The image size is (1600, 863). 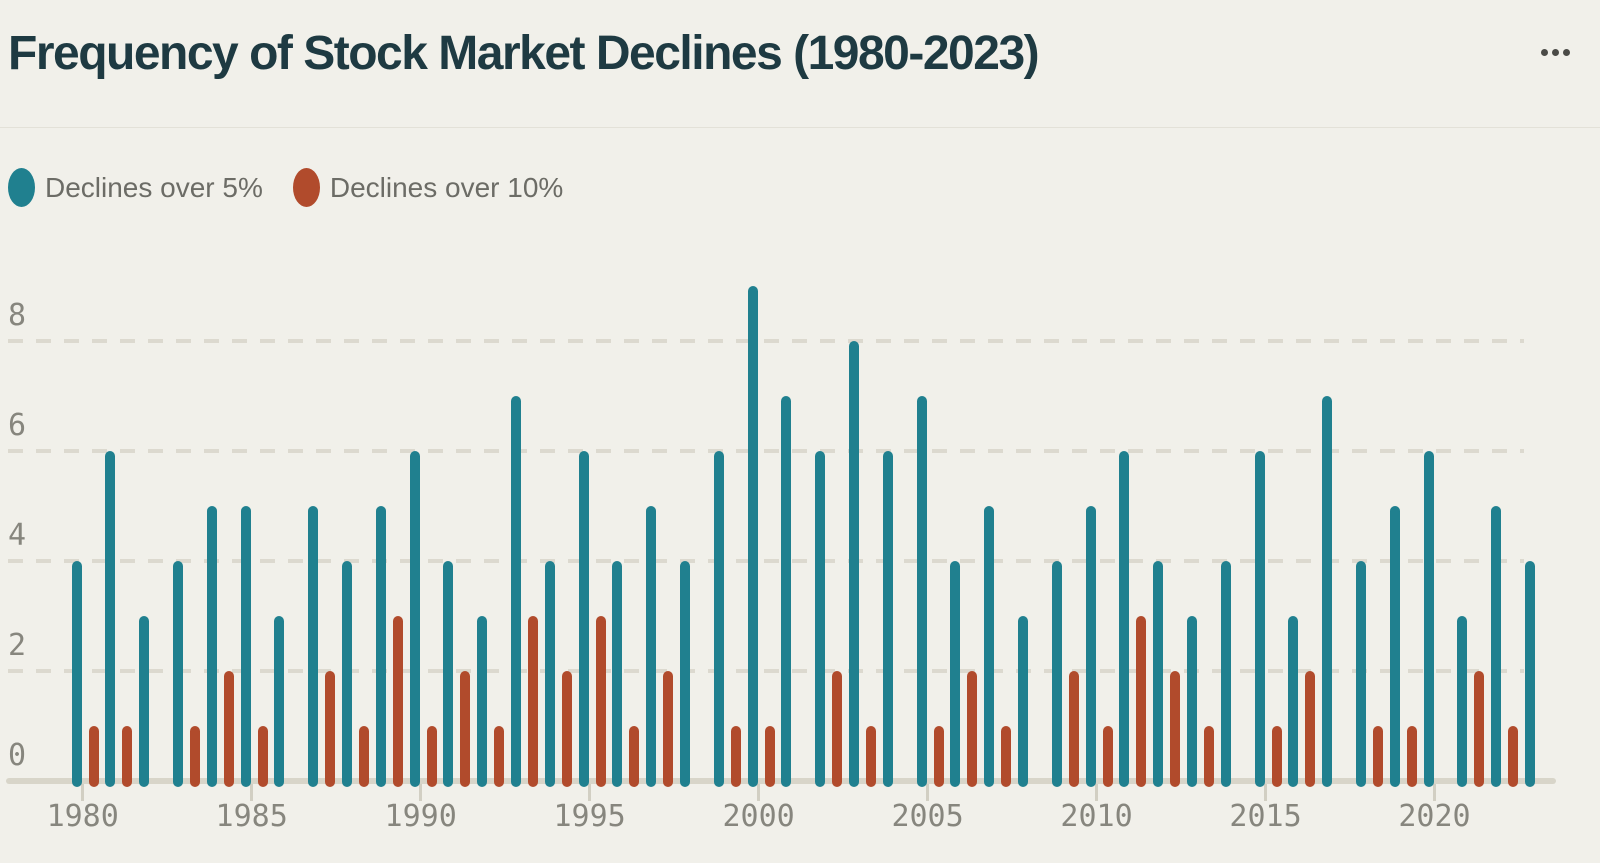 I want to click on bar-over5-1988, so click(x=347, y=674).